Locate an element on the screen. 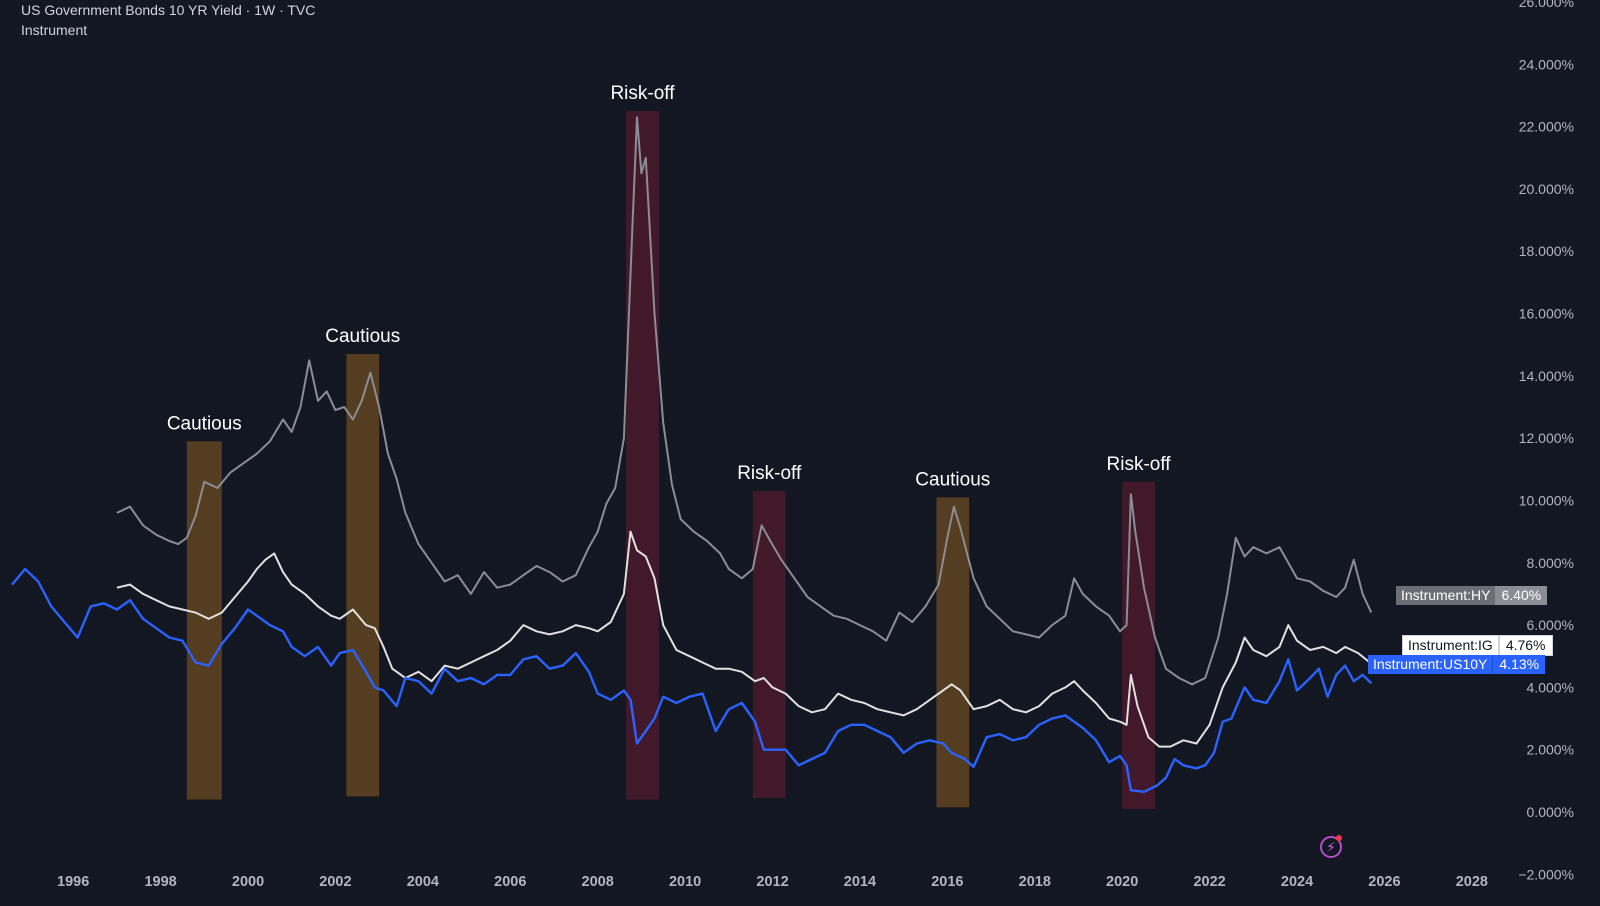 The image size is (1600, 906). price-tag-us10y: Instrument:US10Y 4.13% is located at coordinates (1457, 664).